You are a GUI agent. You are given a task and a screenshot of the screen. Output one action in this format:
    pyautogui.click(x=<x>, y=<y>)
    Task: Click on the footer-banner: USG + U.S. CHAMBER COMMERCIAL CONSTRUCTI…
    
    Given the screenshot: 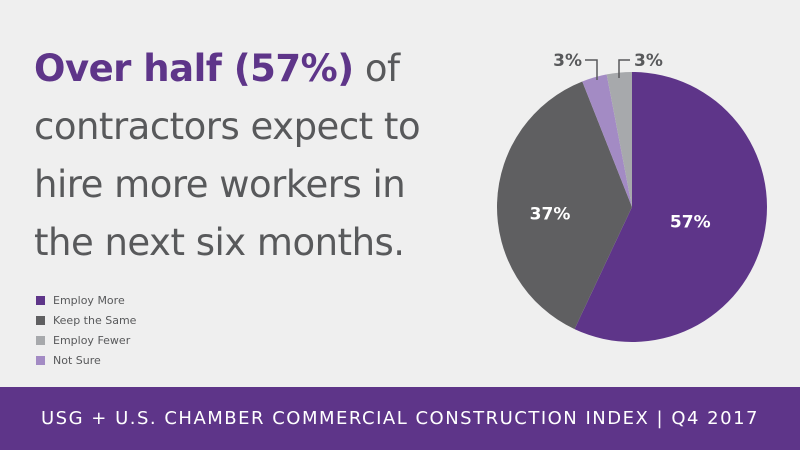 What is the action you would take?
    pyautogui.click(x=400, y=418)
    